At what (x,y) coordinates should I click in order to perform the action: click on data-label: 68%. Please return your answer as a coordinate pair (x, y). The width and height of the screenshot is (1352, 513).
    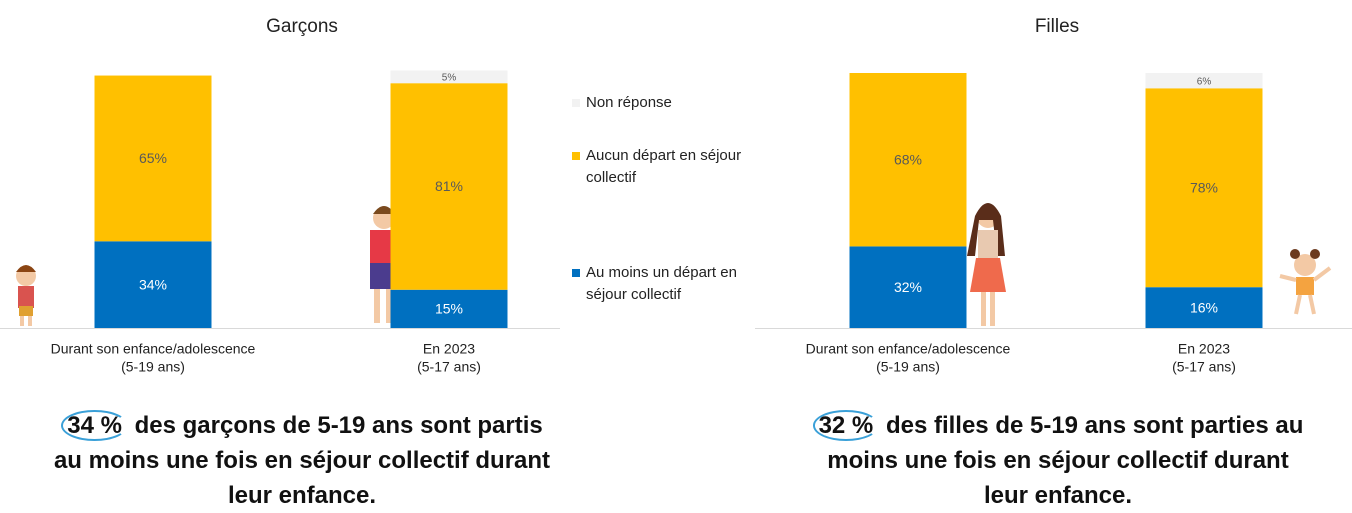
    Looking at the image, I should click on (908, 159).